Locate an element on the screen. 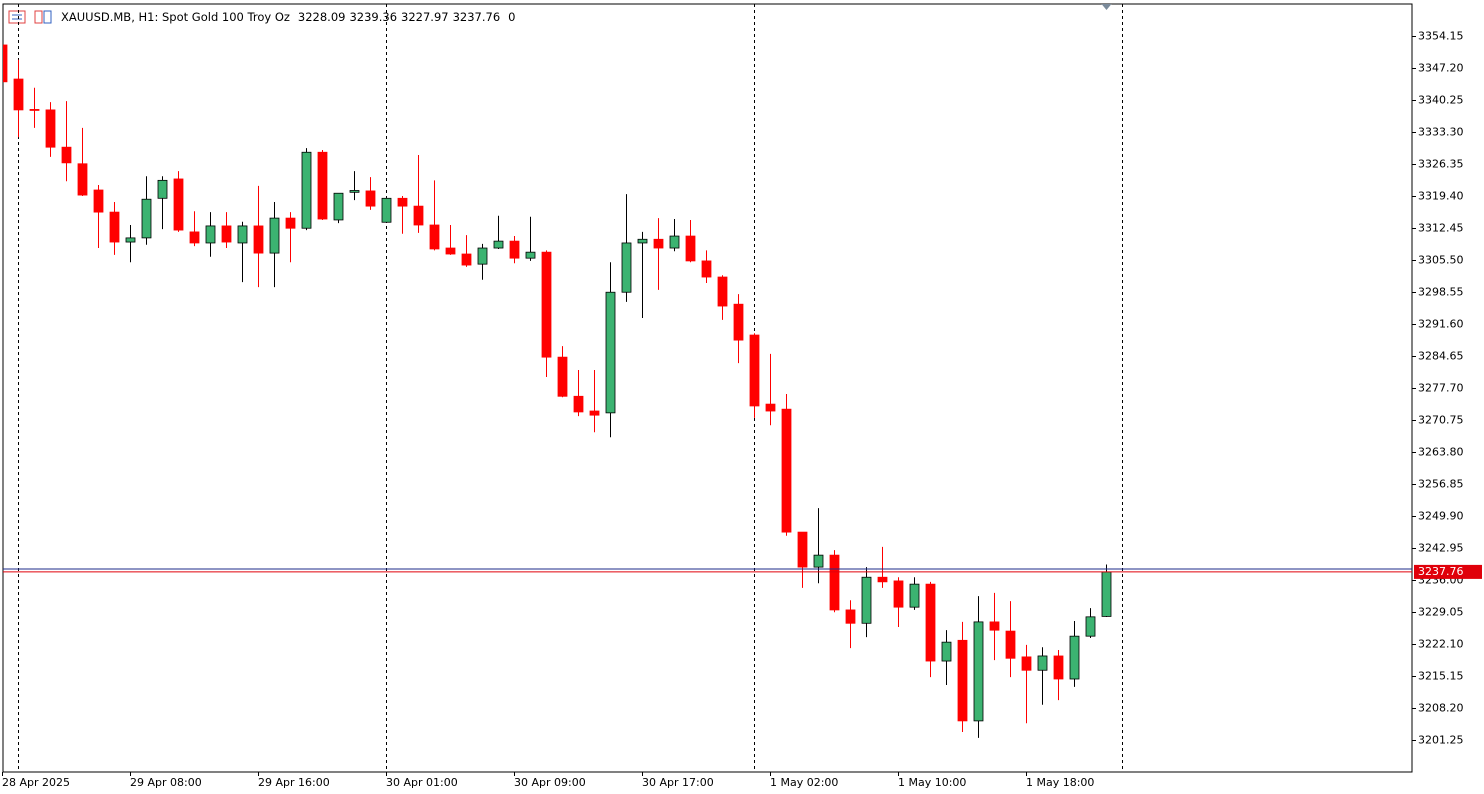  x-tick-label: 1 May 18:00 is located at coordinates (1060, 782).